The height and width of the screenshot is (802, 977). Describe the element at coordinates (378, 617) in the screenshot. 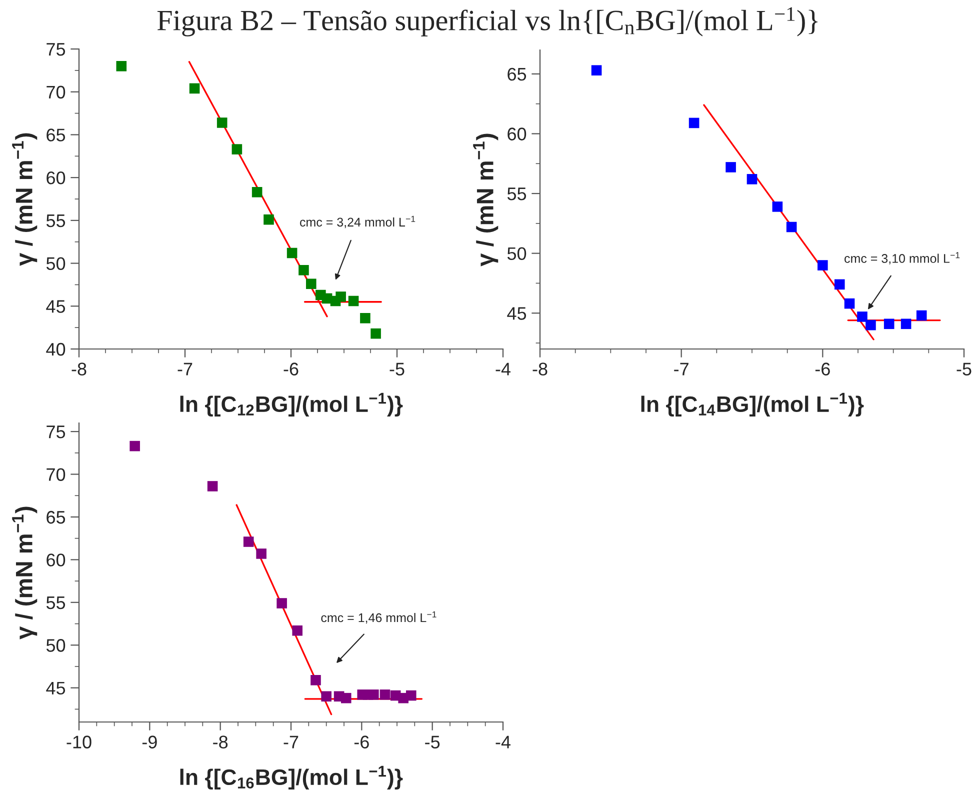

I see `annotation: cmc = 1,46 mmol L$^{−1}$` at that location.